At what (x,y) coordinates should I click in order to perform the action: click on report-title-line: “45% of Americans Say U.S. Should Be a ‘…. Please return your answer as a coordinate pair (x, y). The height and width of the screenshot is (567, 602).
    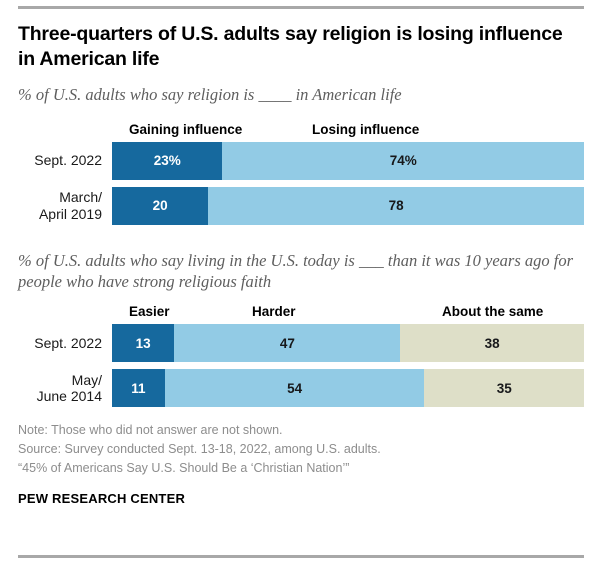
    Looking at the image, I should click on (184, 468).